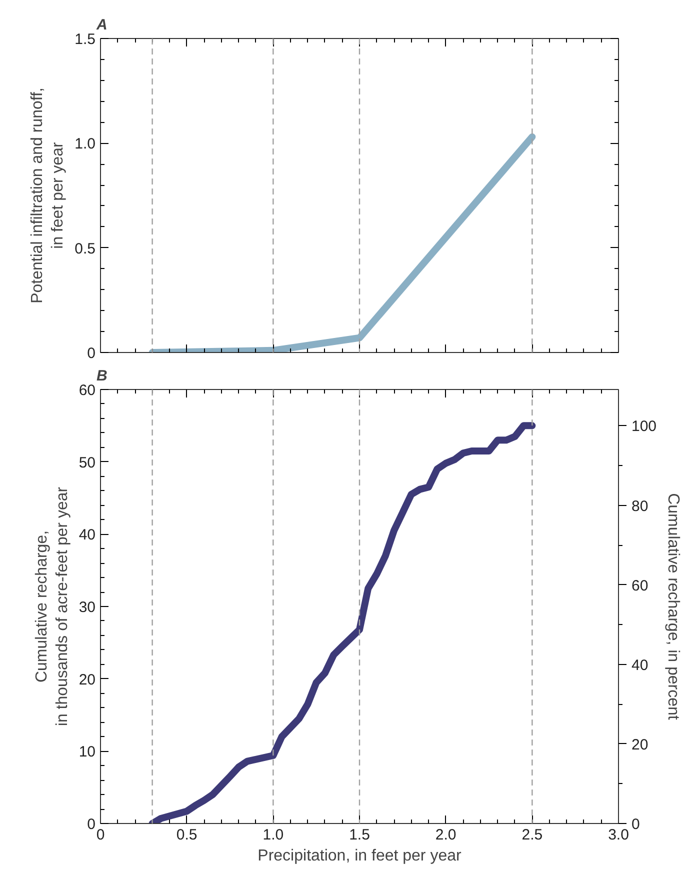 Image resolution: width=684 pixels, height=884 pixels. Describe the element at coordinates (102, 25) in the screenshot. I see `chart-title: A` at that location.